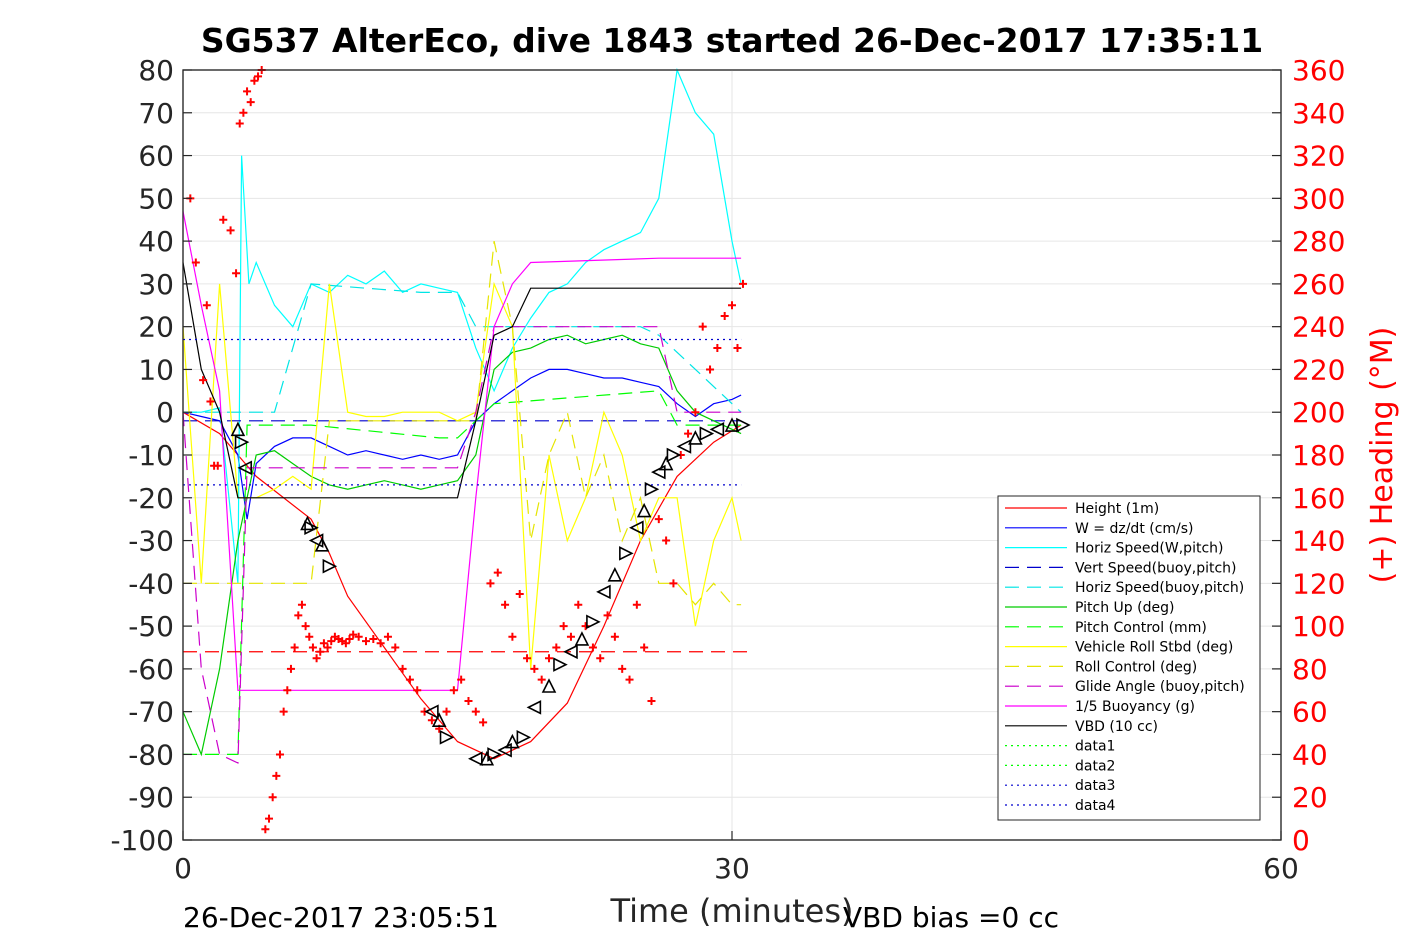 The image size is (1417, 945). What do you see at coordinates (732, 911) in the screenshot?
I see `x-axis-label: Time (minutes)` at bounding box center [732, 911].